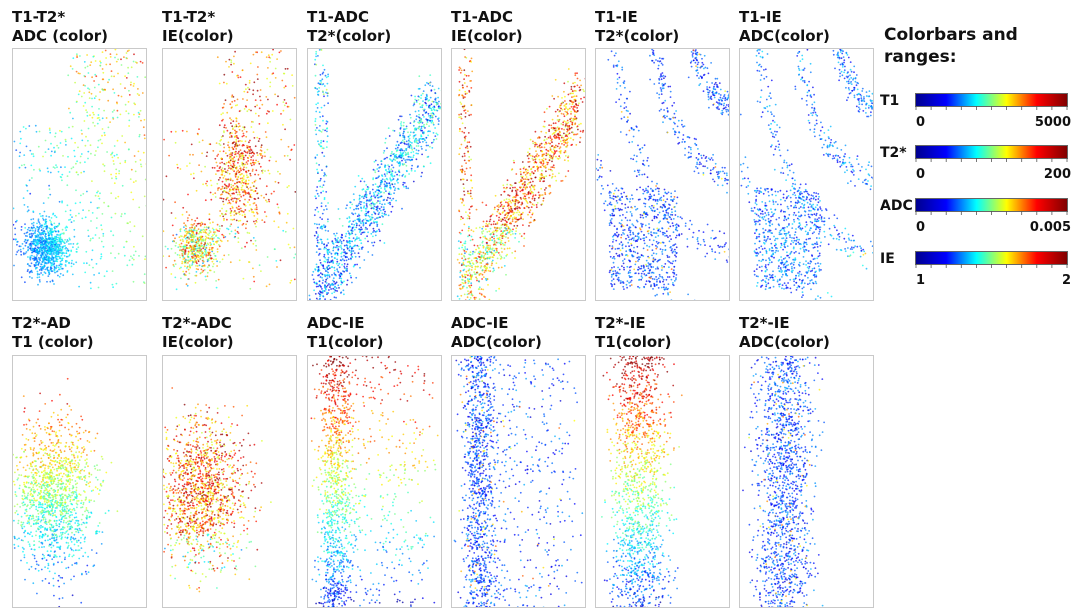 This screenshot has width=1079, height=608. Describe the element at coordinates (921, 280) in the screenshot. I see `colorbar-min: 1` at that location.